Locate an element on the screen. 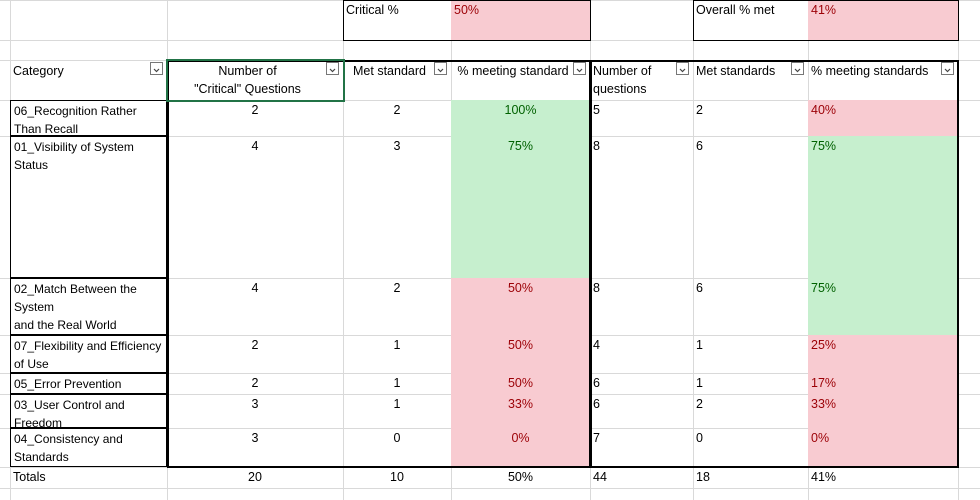 The height and width of the screenshot is (500, 980). totals-value: 18 is located at coordinates (703, 477).